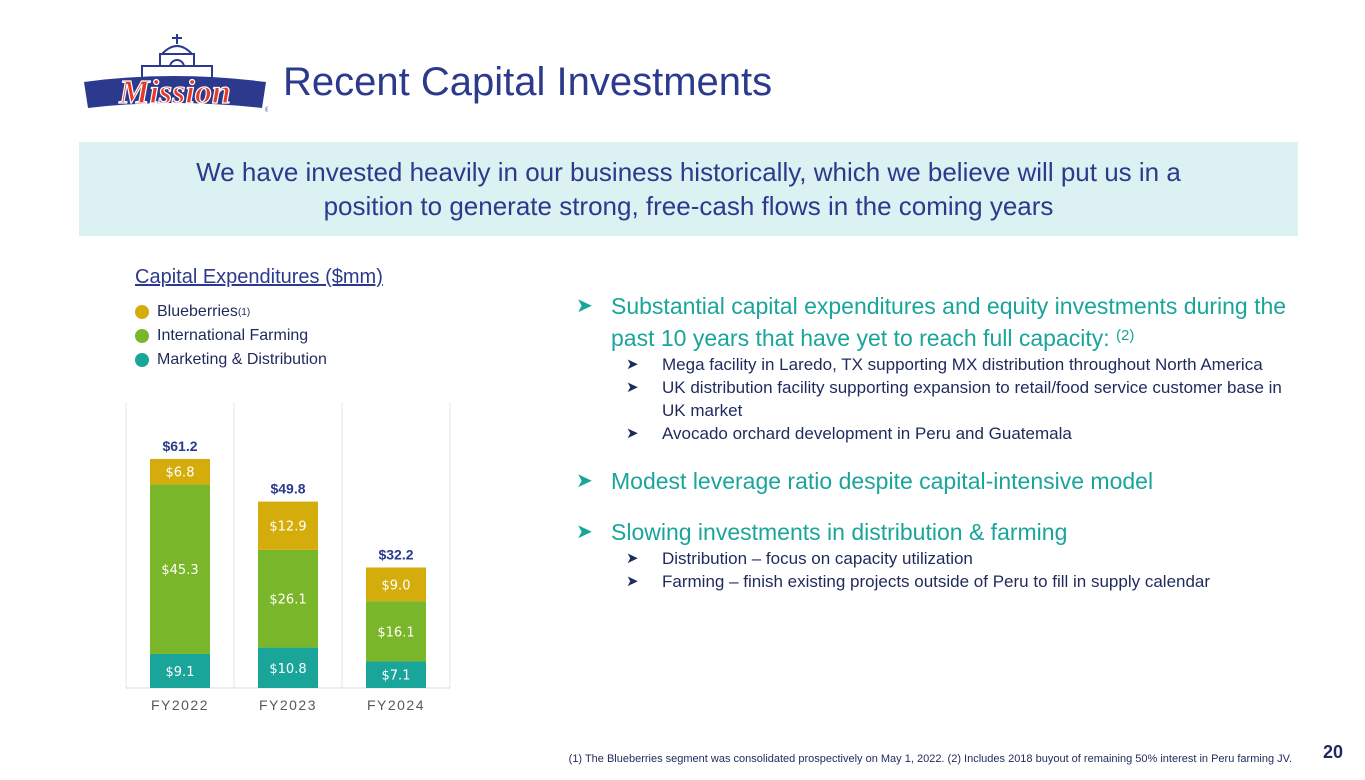  Describe the element at coordinates (179, 446) in the screenshot. I see `total-label: $61.2` at that location.